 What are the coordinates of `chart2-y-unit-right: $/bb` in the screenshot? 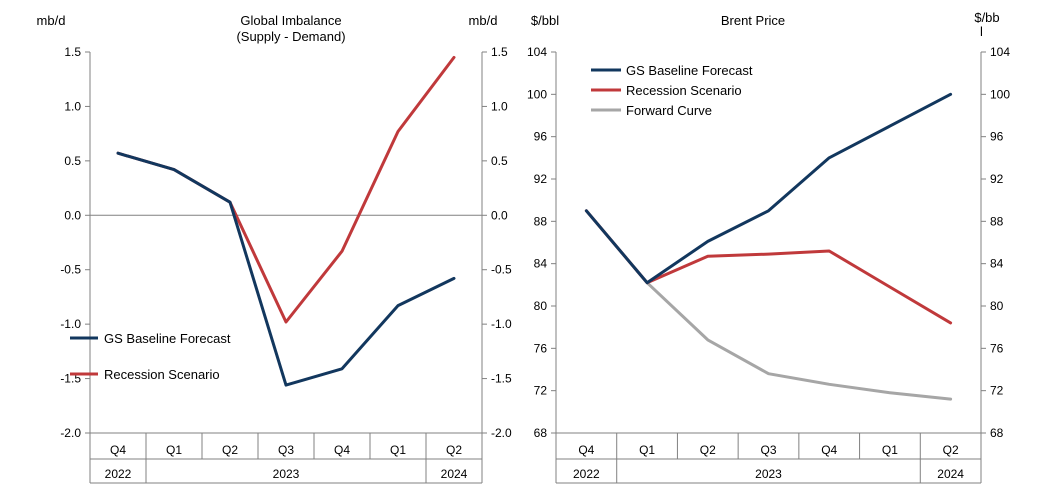 It's located at (986, 17).